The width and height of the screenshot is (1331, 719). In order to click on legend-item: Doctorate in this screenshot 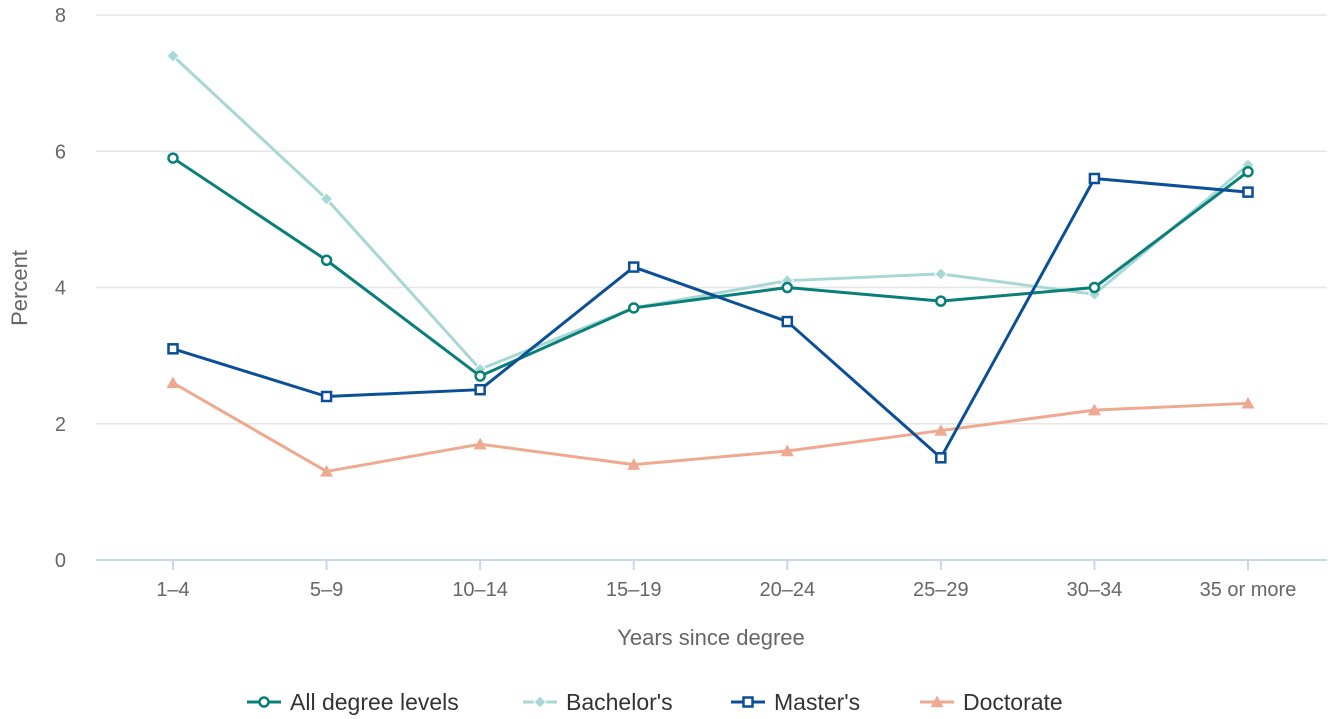, I will do `click(991, 702)`.